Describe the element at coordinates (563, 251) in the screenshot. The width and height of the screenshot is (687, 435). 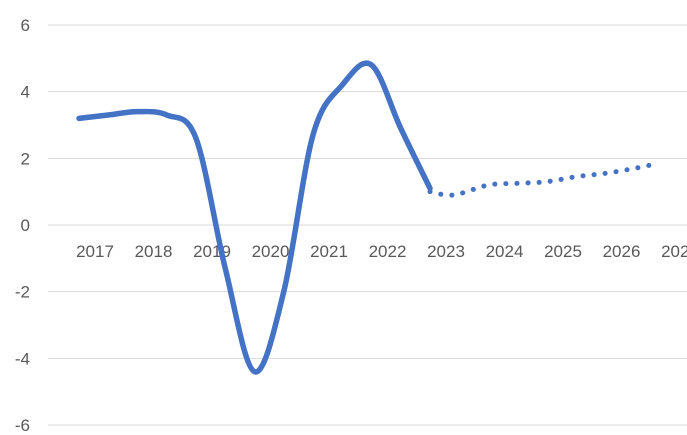
I see `x-tick-label: 2025` at that location.